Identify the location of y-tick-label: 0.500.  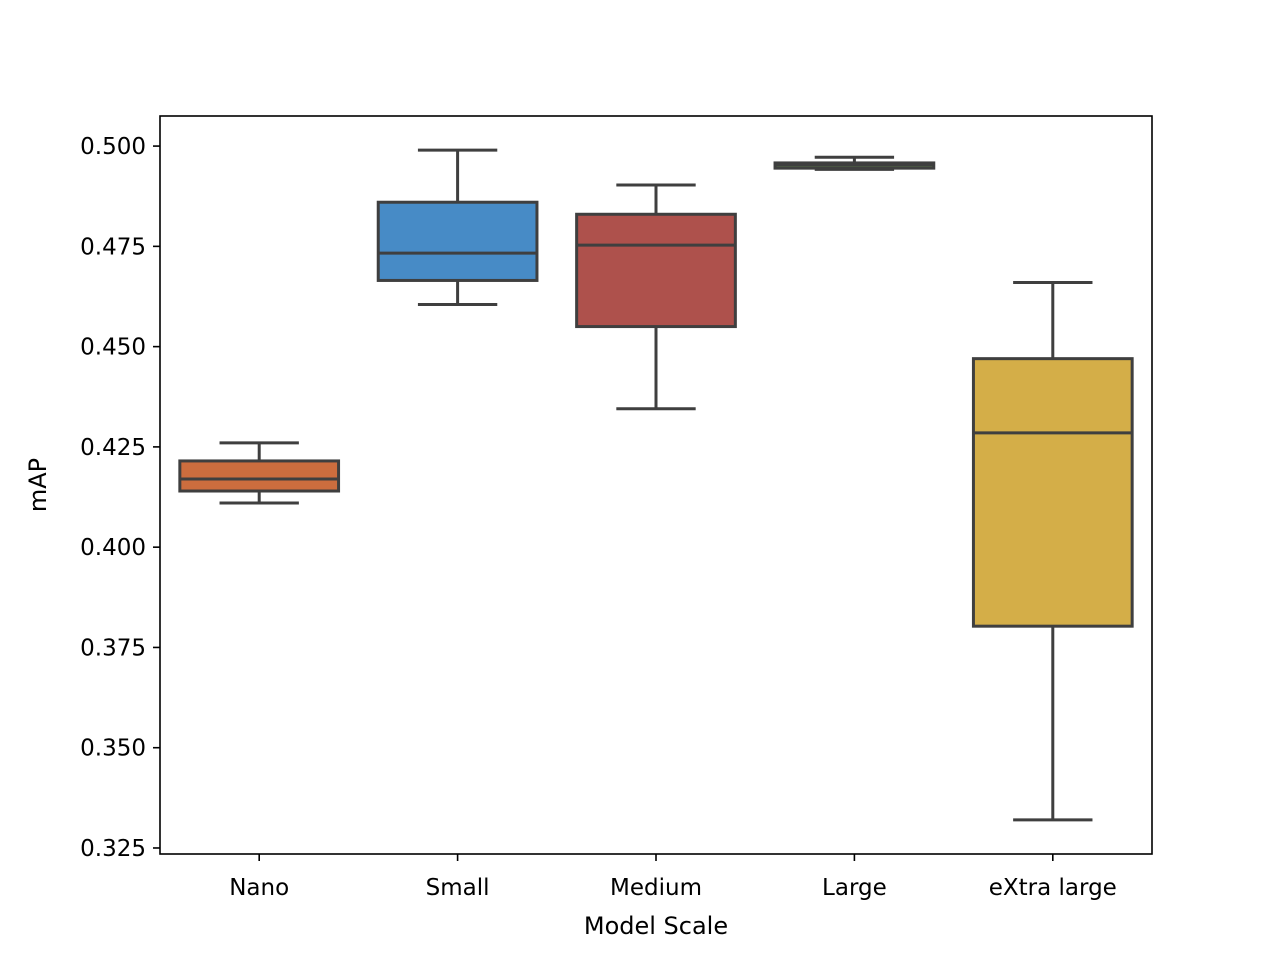
(113, 147).